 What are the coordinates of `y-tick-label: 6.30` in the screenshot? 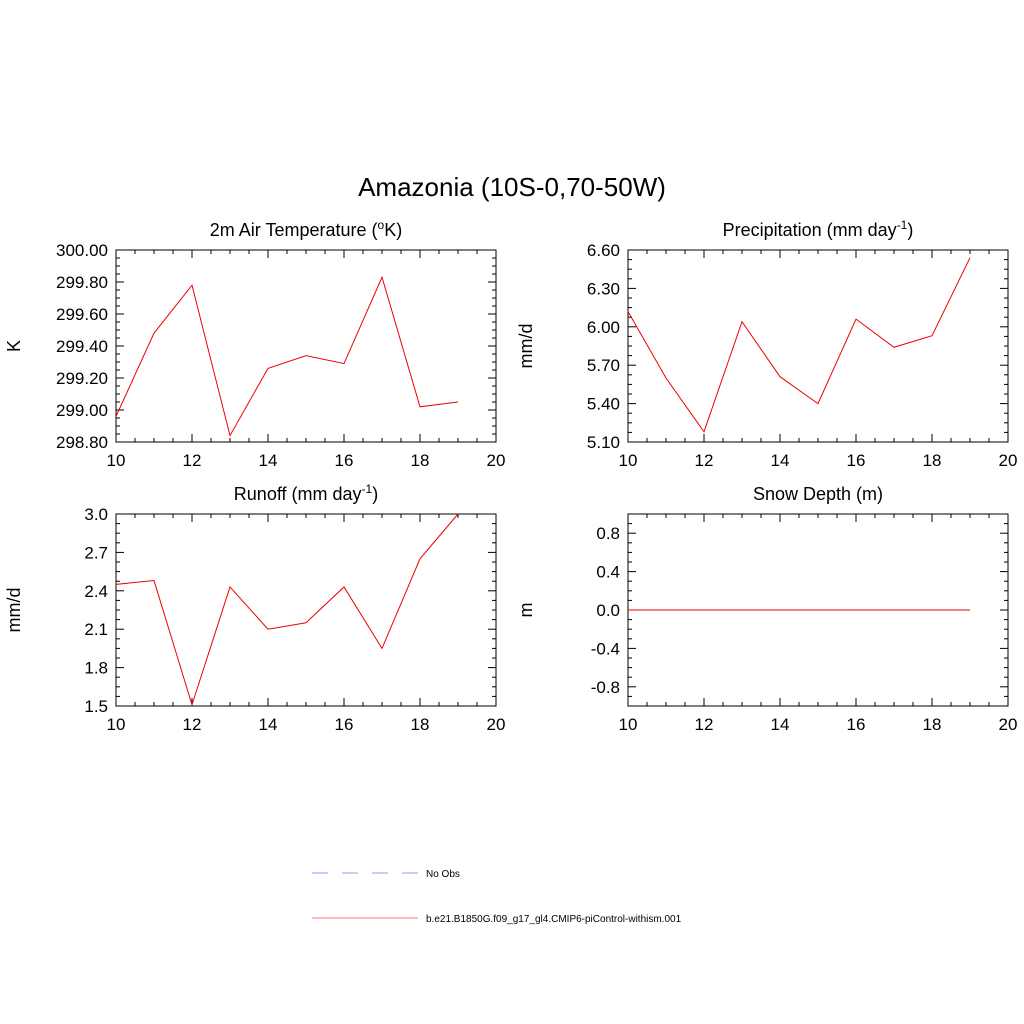 It's located at (603, 288).